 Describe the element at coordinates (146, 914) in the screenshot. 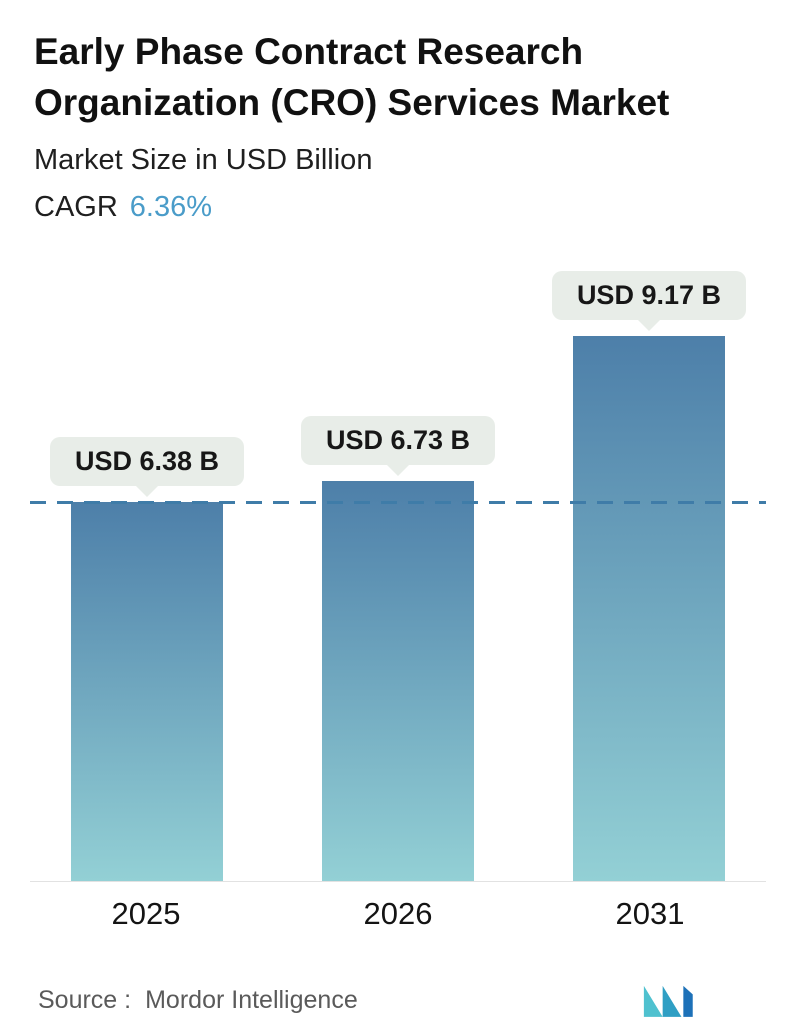

I see `x-axis-label: 2025` at that location.